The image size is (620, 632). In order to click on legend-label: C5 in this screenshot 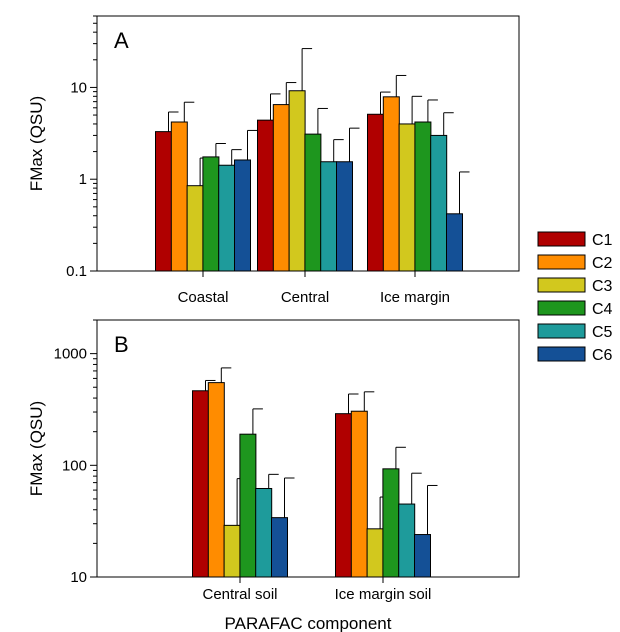, I will do `click(602, 332)`.